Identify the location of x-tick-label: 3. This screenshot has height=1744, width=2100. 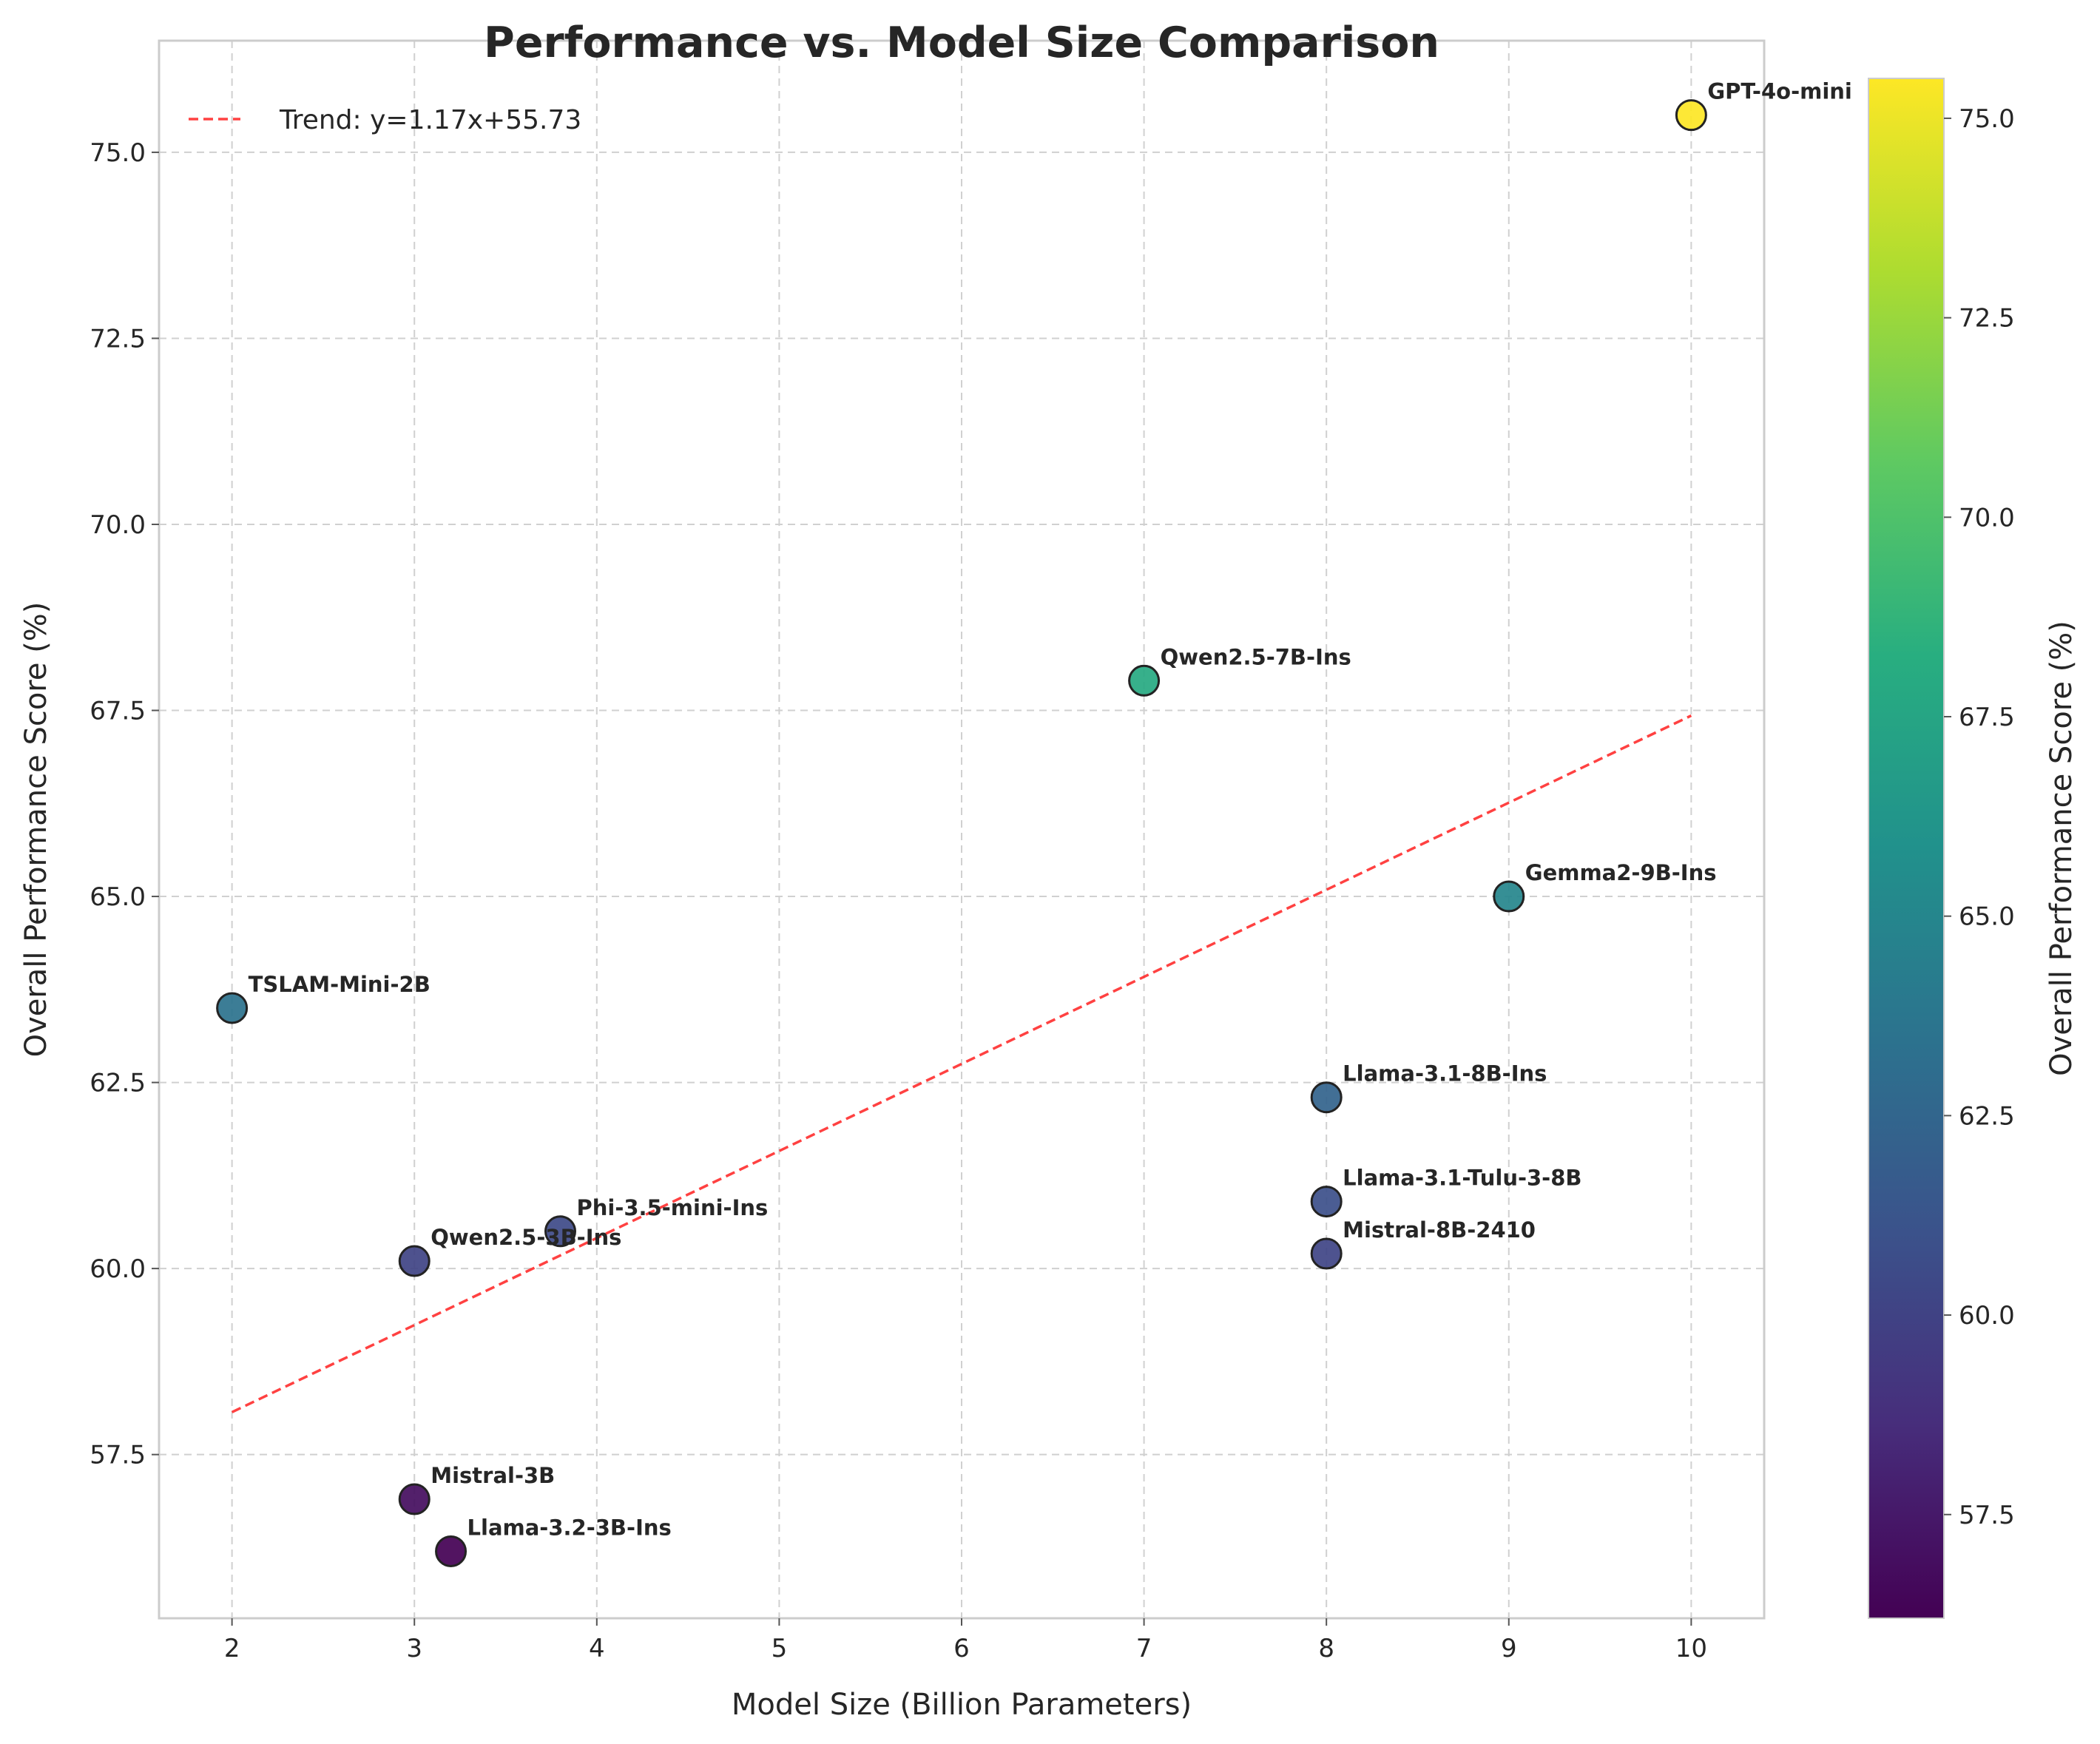
(414, 1648).